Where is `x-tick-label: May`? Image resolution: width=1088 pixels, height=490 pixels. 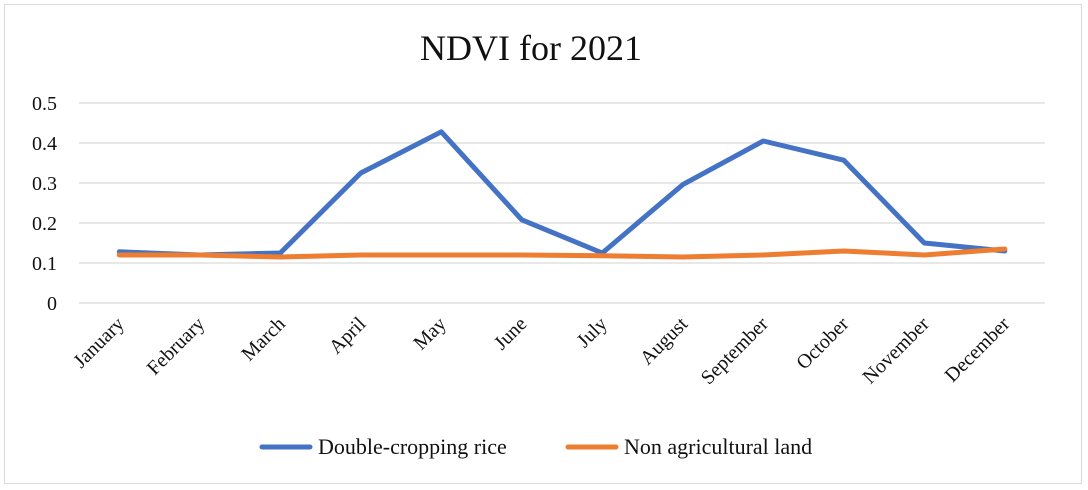 x-tick-label: May is located at coordinates (429, 333).